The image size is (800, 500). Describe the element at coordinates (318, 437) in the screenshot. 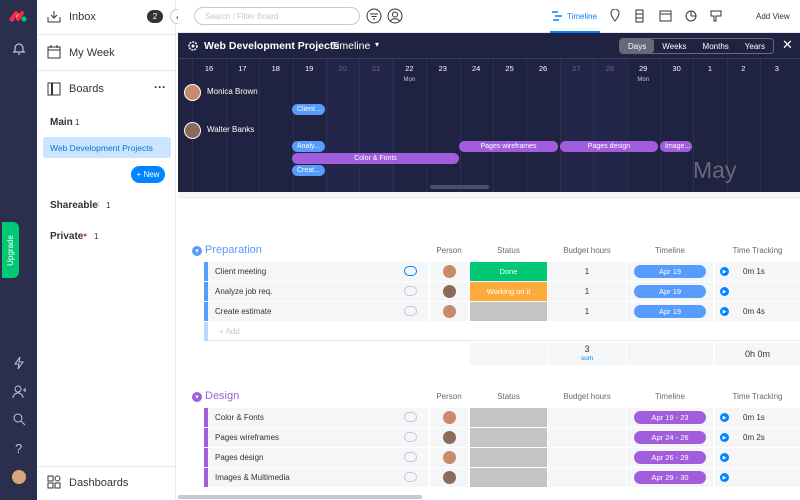

I see `item-name: Pages wireframes` at that location.